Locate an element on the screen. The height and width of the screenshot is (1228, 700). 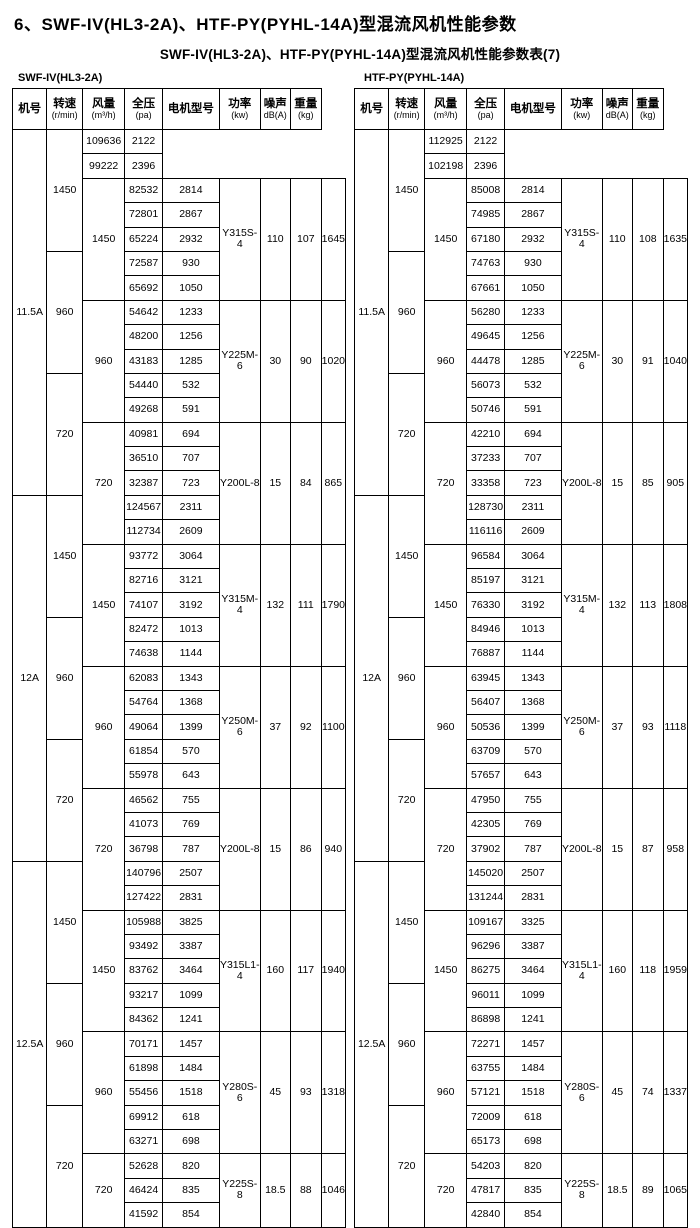
cell-noise: 117 is located at coordinates (305, 971).